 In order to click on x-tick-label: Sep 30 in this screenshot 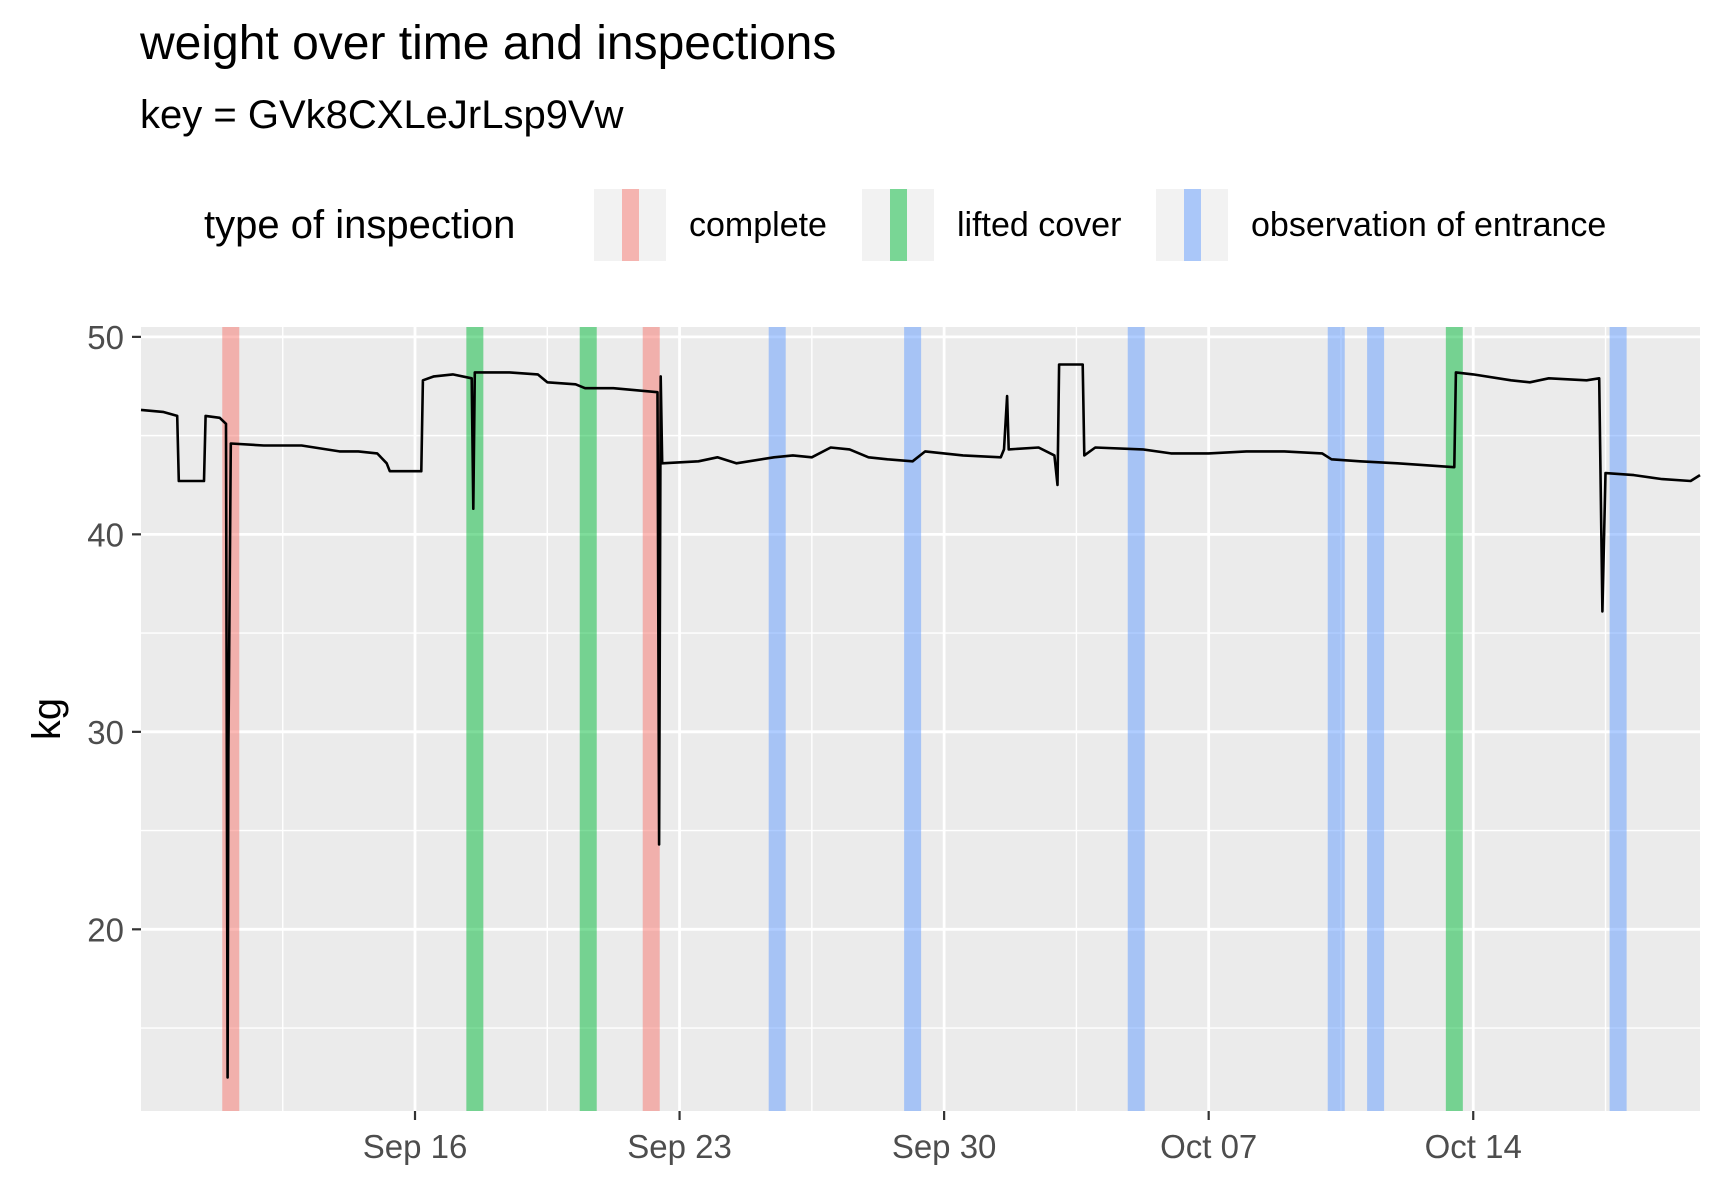, I will do `click(944, 1146)`.